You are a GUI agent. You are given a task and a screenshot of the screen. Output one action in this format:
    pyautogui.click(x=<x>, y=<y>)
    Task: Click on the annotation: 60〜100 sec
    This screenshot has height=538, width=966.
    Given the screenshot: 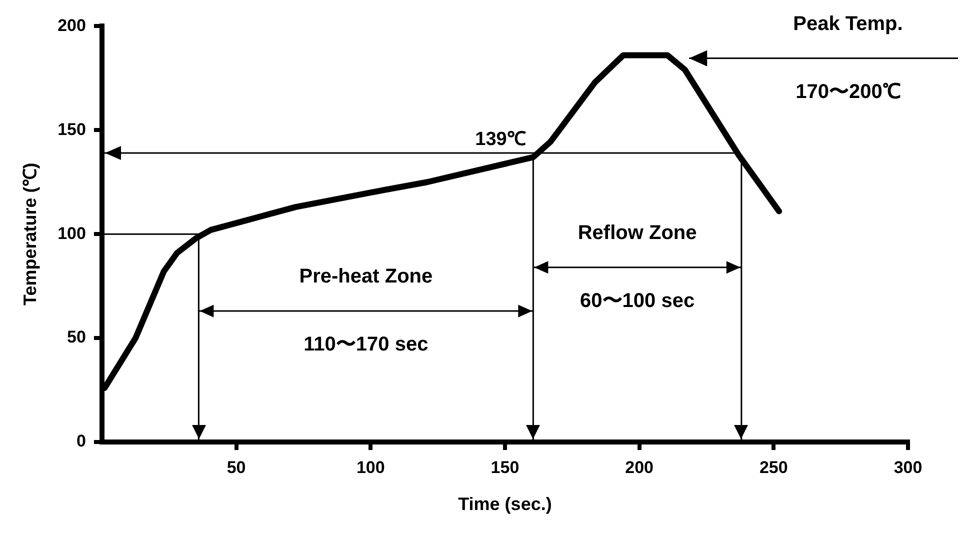 What is the action you would take?
    pyautogui.click(x=637, y=301)
    